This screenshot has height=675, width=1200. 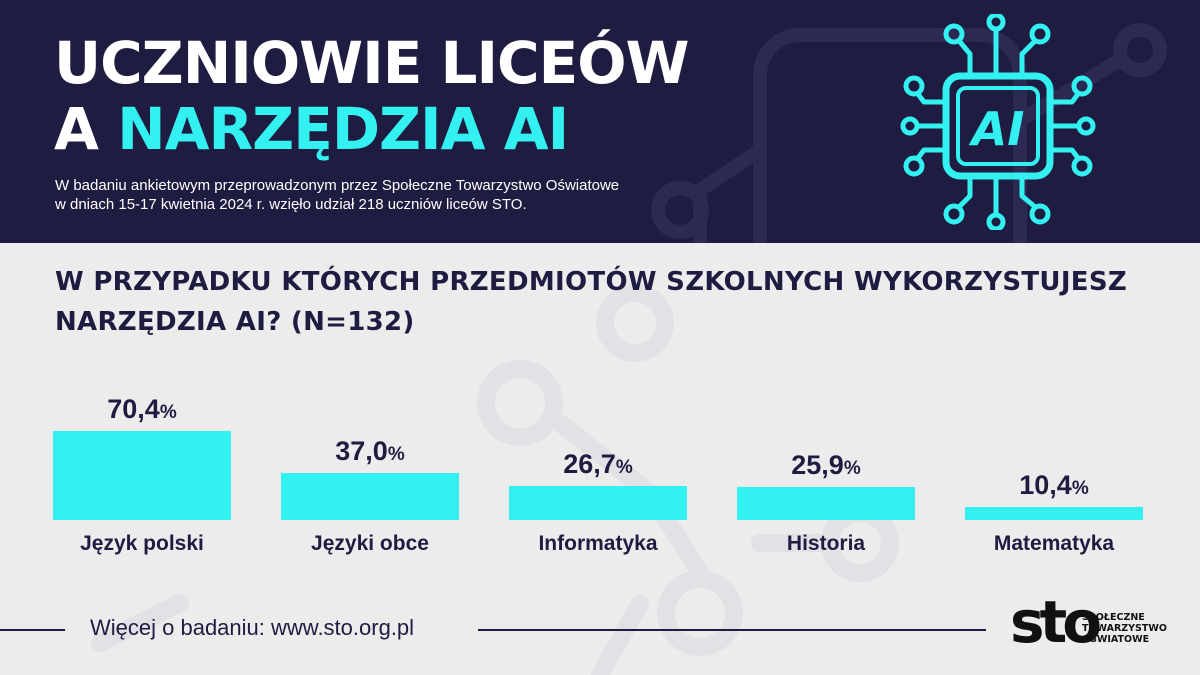 I want to click on bar-value-label: 25,9%, so click(x=826, y=465).